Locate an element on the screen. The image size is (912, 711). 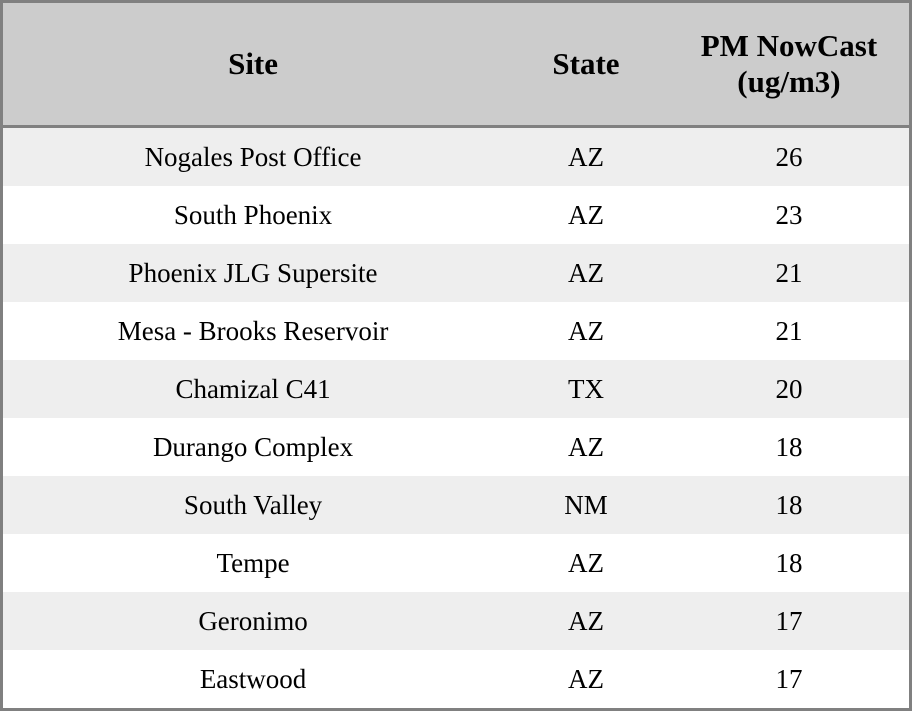
site-cell: Tempe is located at coordinates (253, 562).